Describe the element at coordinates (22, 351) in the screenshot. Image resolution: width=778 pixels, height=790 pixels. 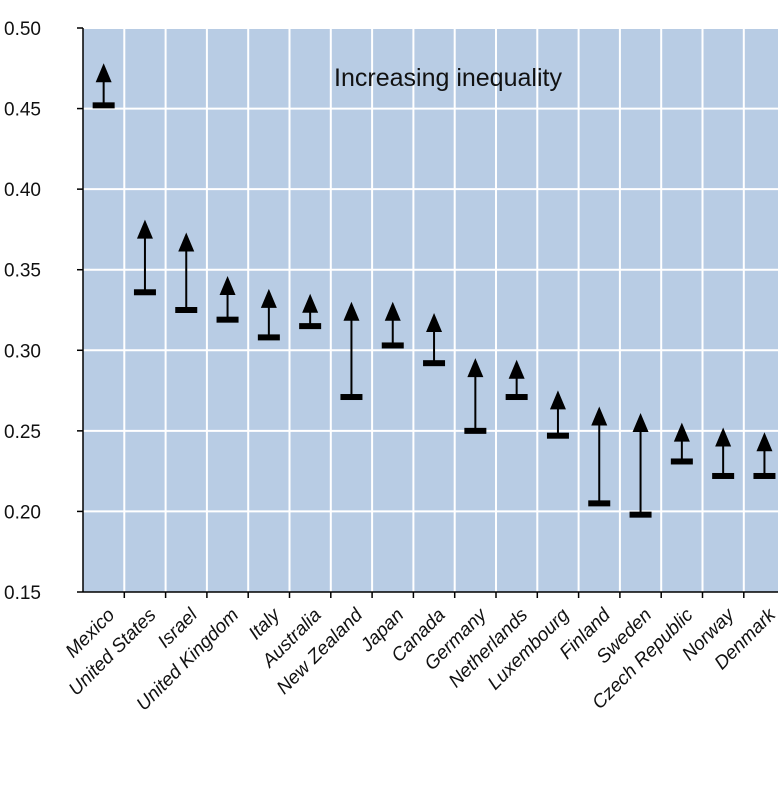
I see `y-tick-label: 0.30` at that location.